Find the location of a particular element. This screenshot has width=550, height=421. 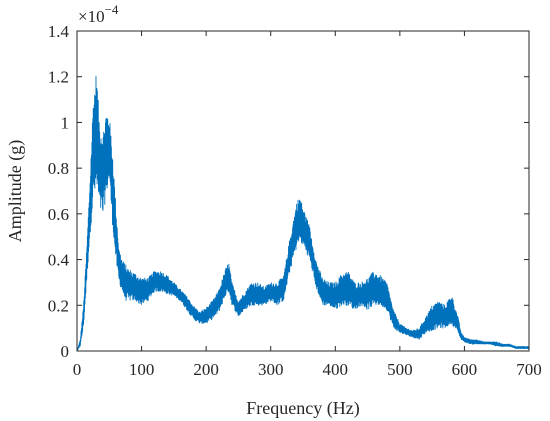

x-tick-label: 200 is located at coordinates (206, 369).